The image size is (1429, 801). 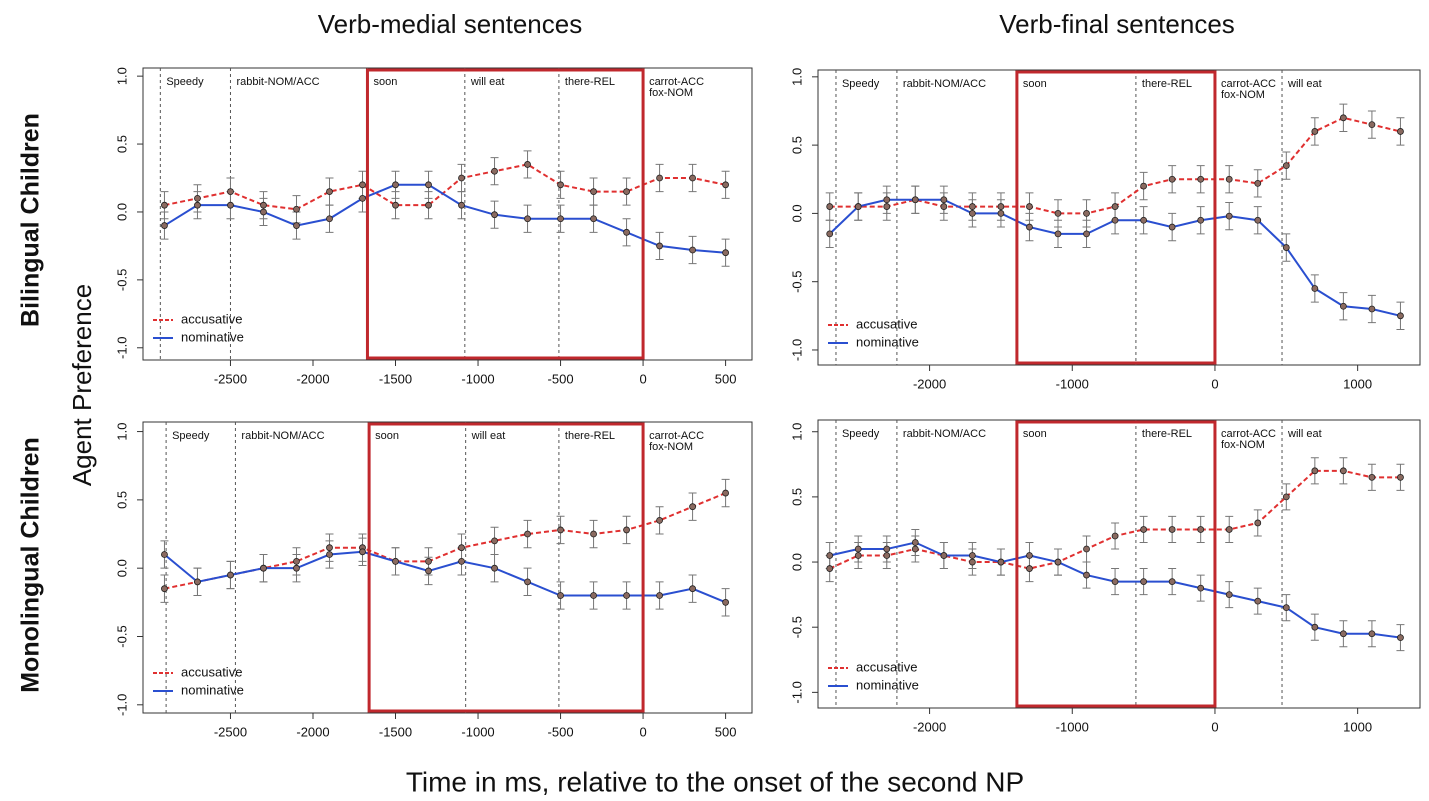 What do you see at coordinates (796, 692) in the screenshot?
I see `y-tick-label: -1.0` at bounding box center [796, 692].